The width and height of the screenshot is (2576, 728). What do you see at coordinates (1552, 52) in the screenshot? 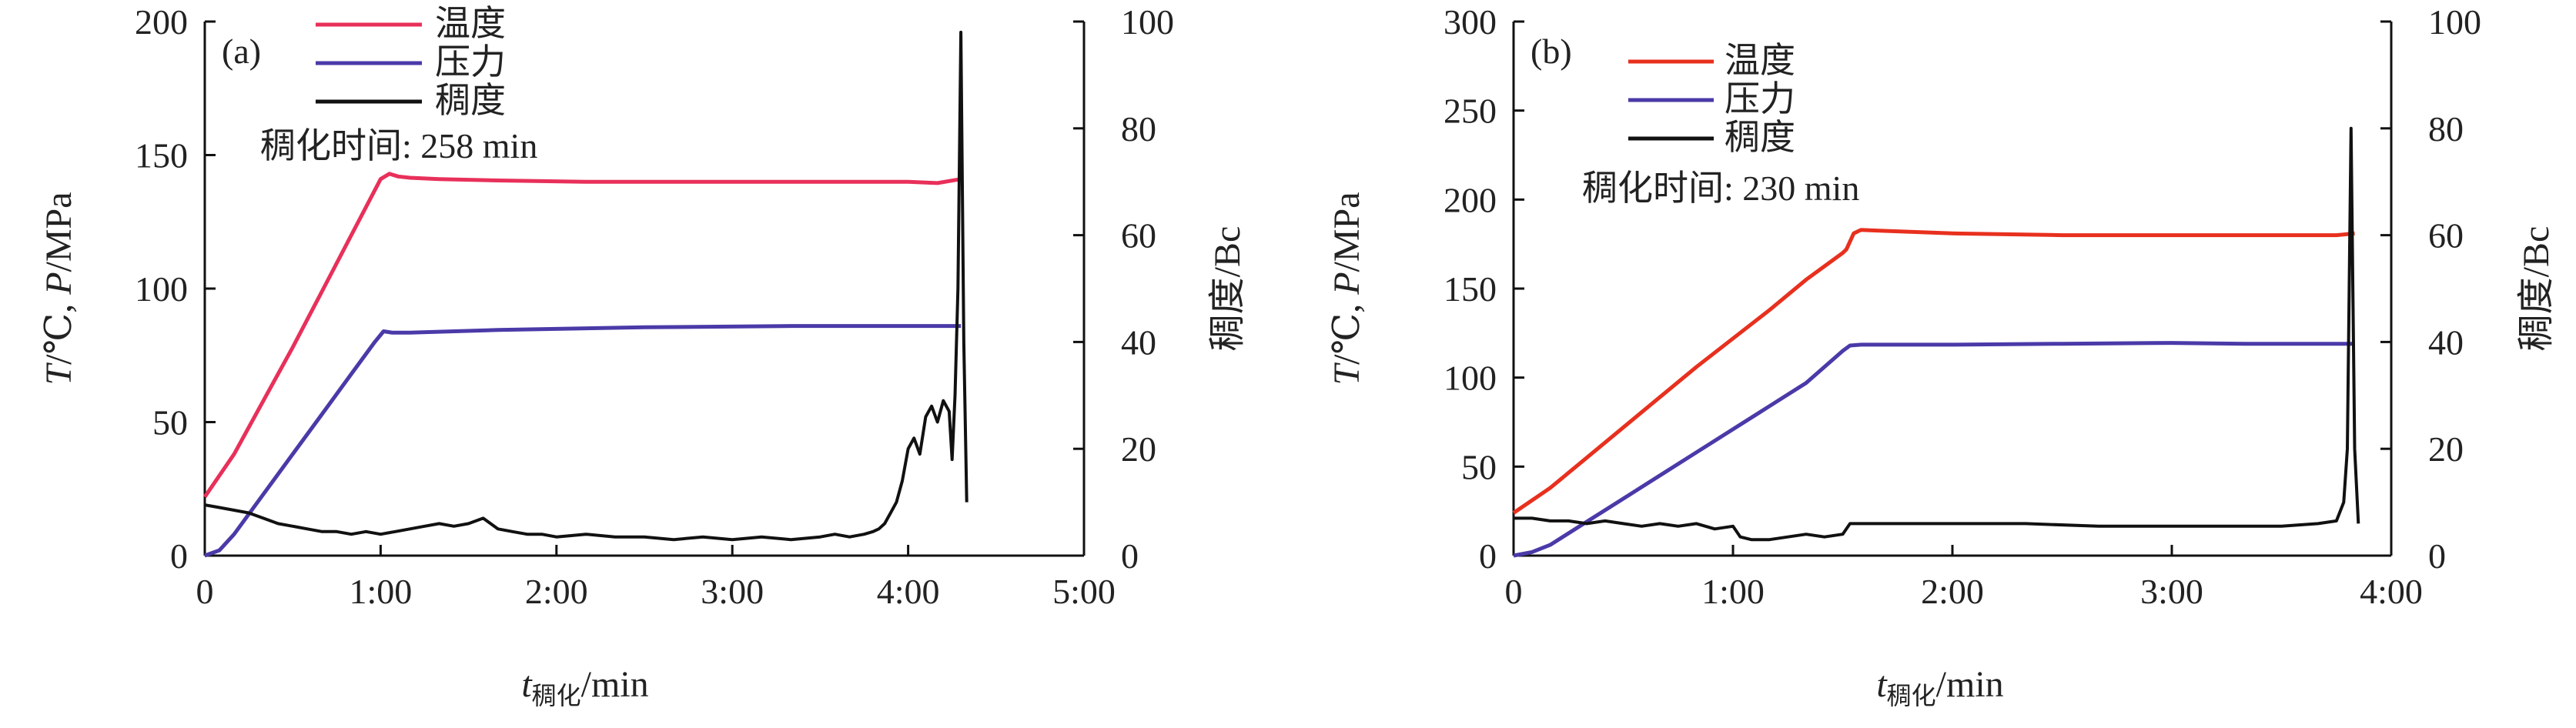
I see `panel-label: (b)` at bounding box center [1552, 52].